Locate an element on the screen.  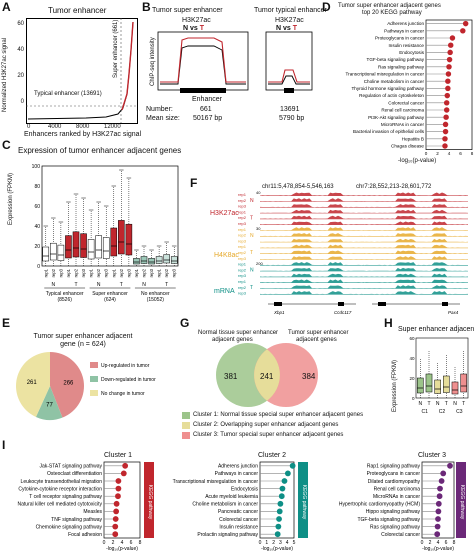
pathway-label: Chemokine signaling pathway is located at coordinates (69, 527).